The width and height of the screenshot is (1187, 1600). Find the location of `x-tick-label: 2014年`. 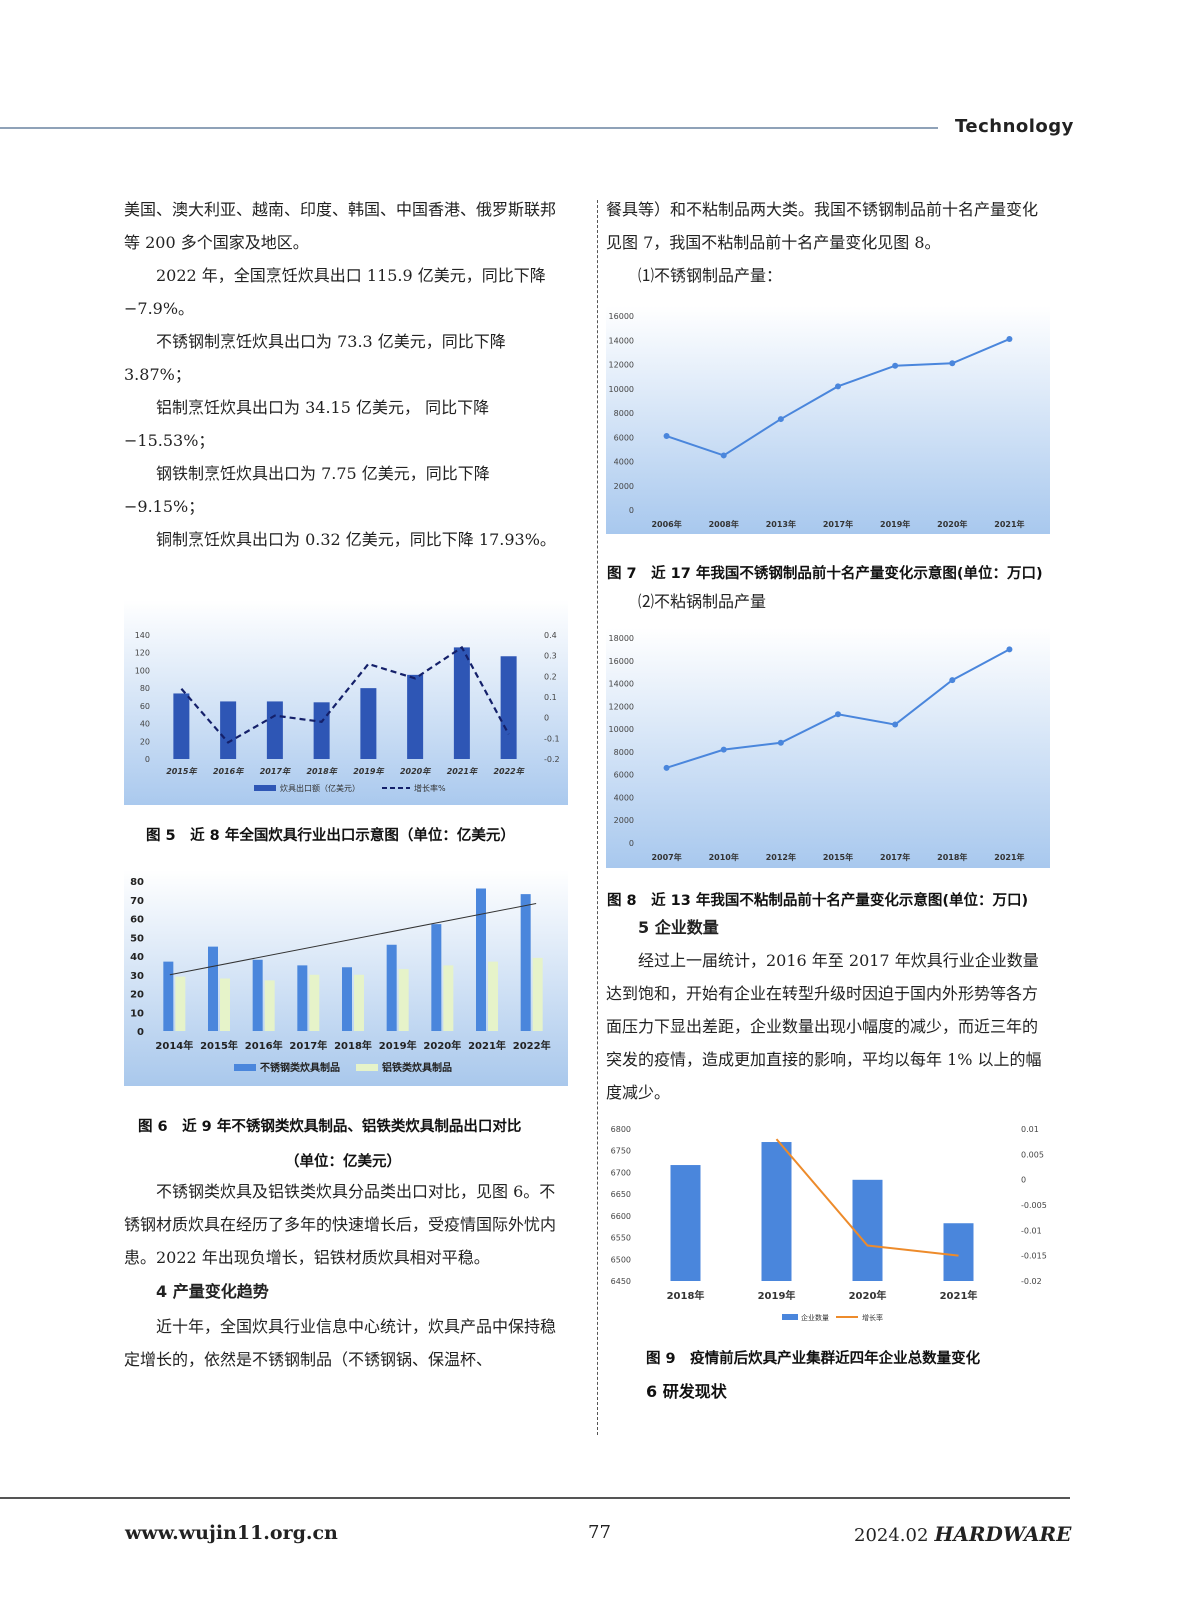

x-tick-label: 2014年 is located at coordinates (174, 1045).